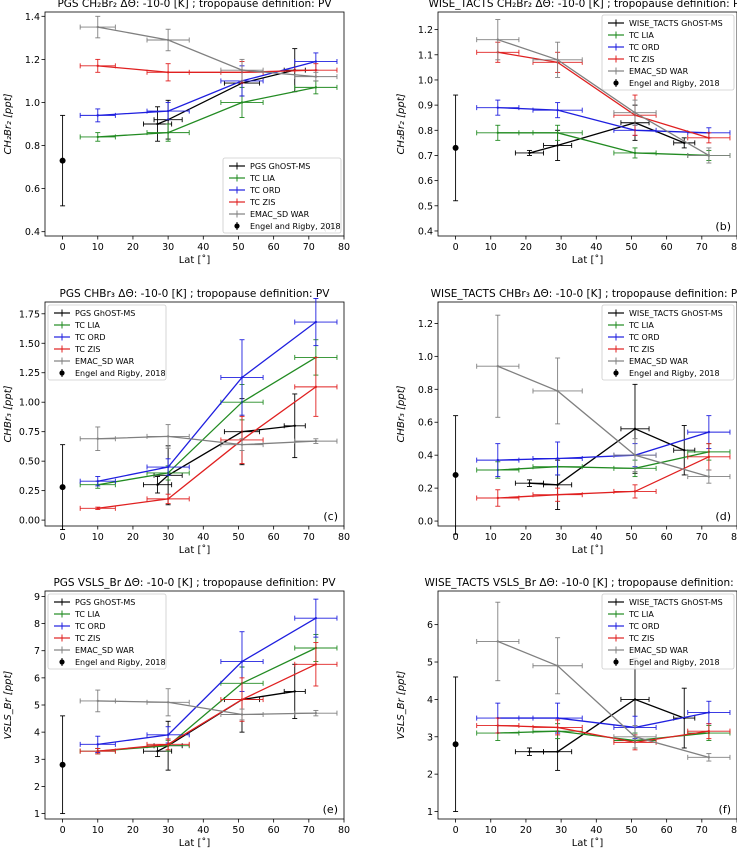 This screenshot has width=737, height=850. Describe the element at coordinates (62, 487) in the screenshot. I see `reference-point` at that location.